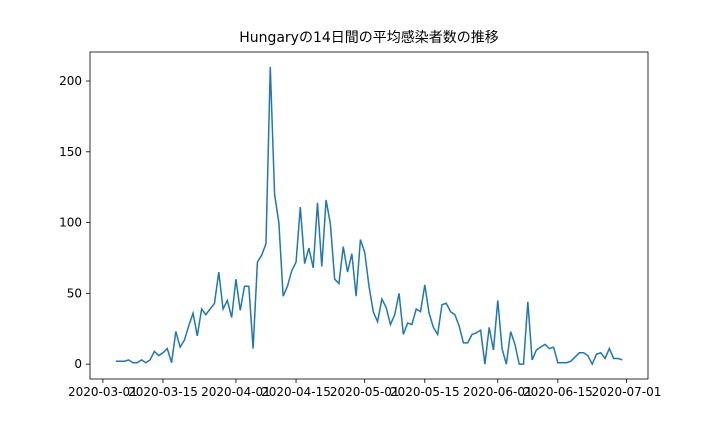 The width and height of the screenshot is (720, 432). What do you see at coordinates (425, 392) in the screenshot?
I see `x-tick-label: 2020-05-15` at bounding box center [425, 392].